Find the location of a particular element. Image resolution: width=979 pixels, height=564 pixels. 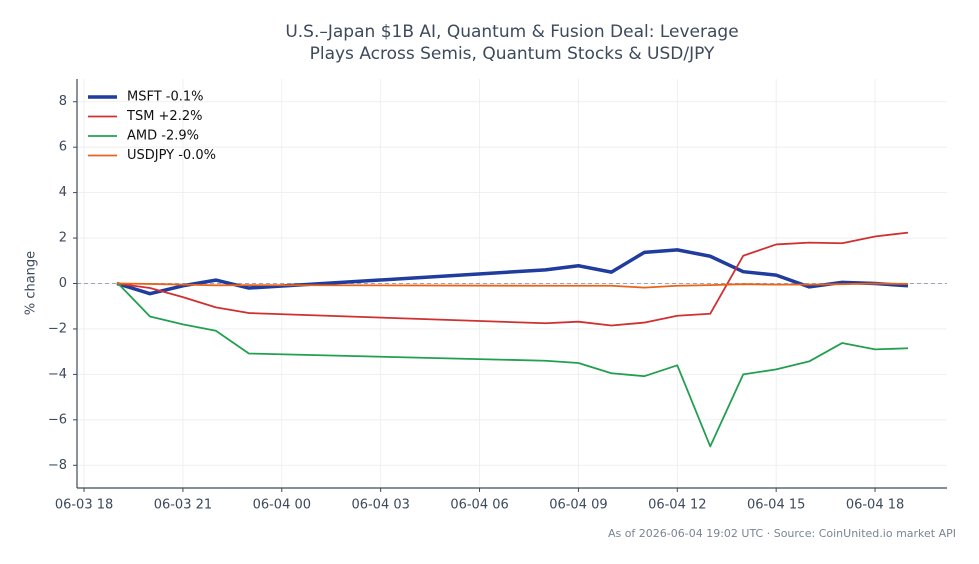

x-tick-label: 06-04 06 is located at coordinates (479, 505).